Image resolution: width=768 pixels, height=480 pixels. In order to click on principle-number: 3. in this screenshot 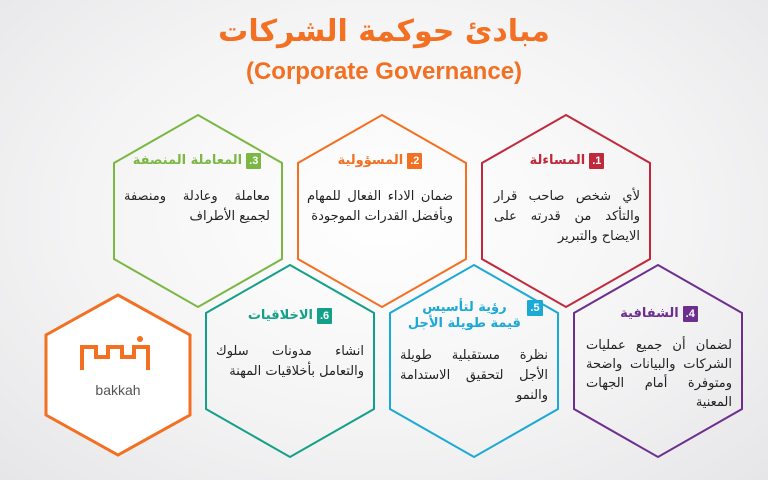, I will do `click(254, 161)`.